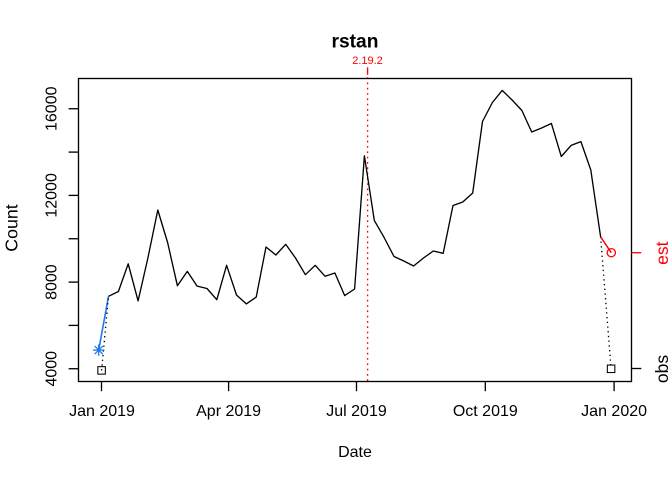  I want to click on svg-text: Jul 2019, so click(356, 411).